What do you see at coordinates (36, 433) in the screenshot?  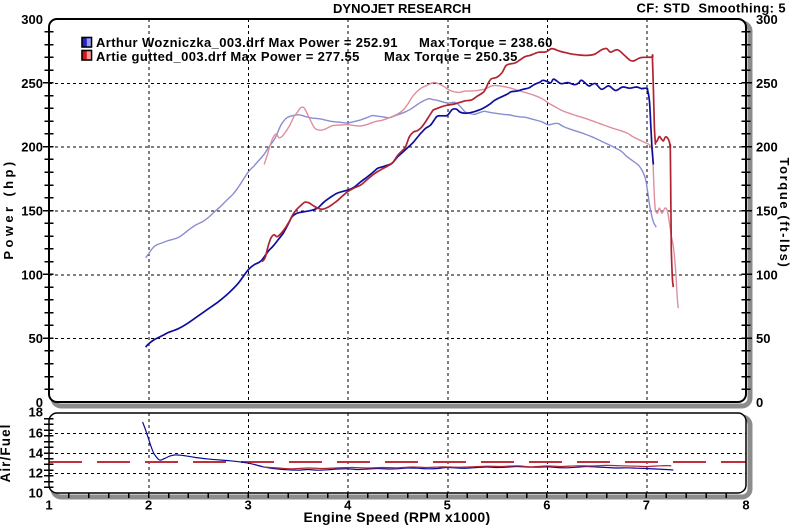 I see `svg-text: 16` at bounding box center [36, 433].